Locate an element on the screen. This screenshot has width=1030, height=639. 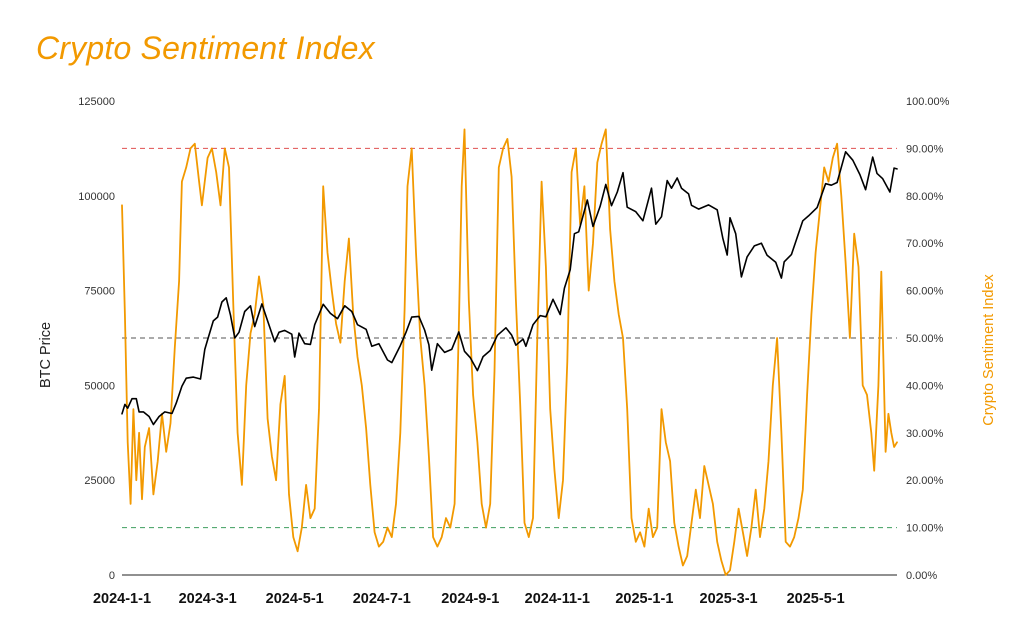
right-tick-label: 90.00% is located at coordinates (925, 149).